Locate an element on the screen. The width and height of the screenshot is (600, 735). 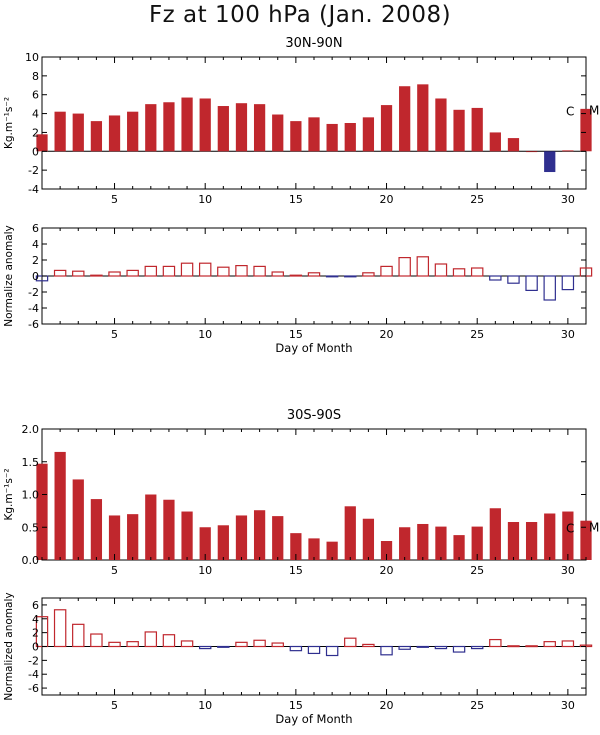
y-tick-label: -2 is located at coordinates (33, 660).